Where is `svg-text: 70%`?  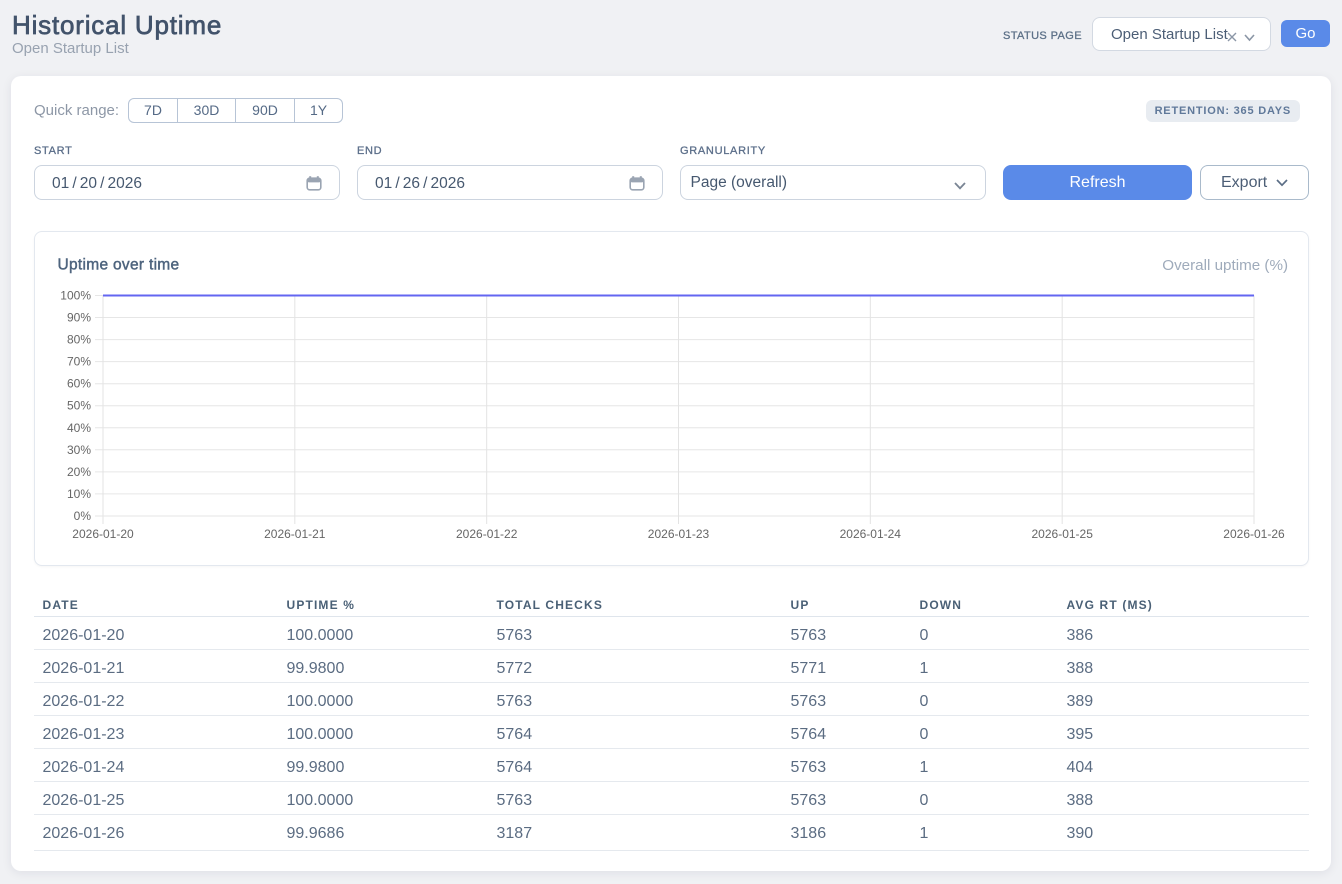 svg-text: 70% is located at coordinates (79, 362).